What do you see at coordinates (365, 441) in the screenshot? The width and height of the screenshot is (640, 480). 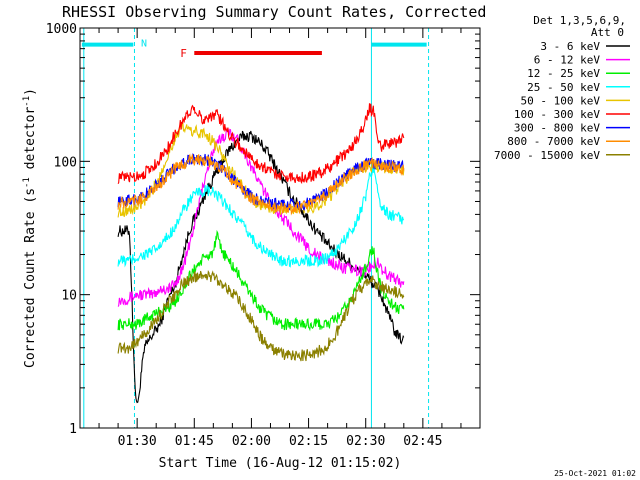 I see `x-tick-label-4: 02:30` at bounding box center [365, 441].